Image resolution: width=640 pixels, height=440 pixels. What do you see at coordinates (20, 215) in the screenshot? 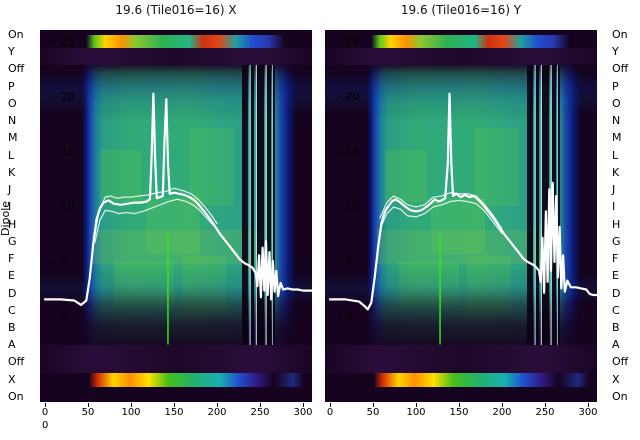
I see `row-labels-left: On Y Off P O N M L K J I H G F E D C B A Off X On` at bounding box center [20, 215].